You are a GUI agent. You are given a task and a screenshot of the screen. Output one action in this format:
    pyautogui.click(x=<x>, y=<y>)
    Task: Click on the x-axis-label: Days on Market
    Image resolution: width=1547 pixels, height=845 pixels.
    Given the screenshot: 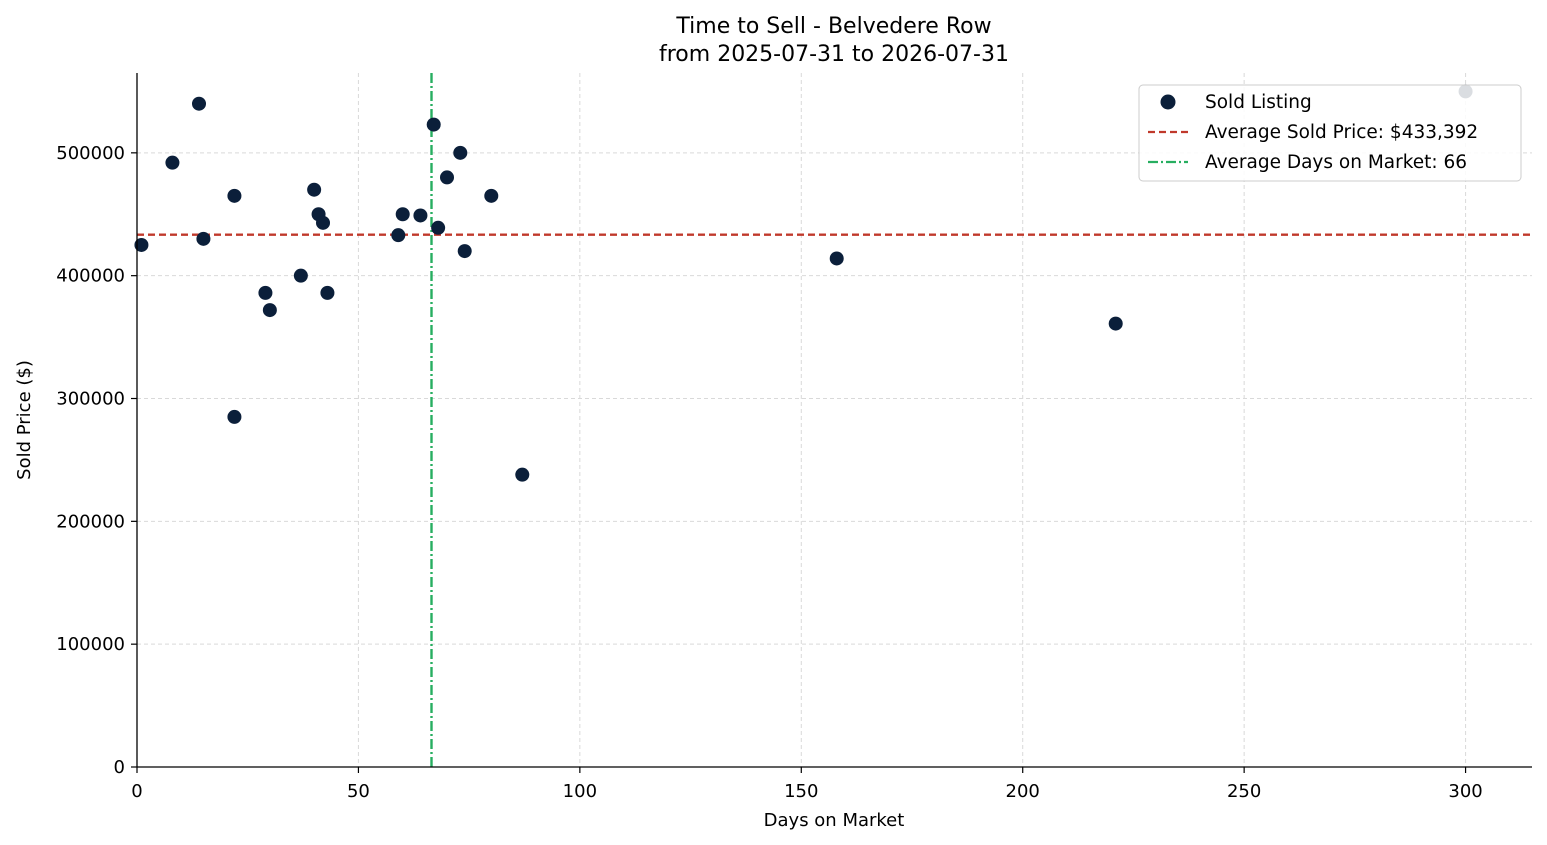 What is the action you would take?
    pyautogui.click(x=834, y=820)
    